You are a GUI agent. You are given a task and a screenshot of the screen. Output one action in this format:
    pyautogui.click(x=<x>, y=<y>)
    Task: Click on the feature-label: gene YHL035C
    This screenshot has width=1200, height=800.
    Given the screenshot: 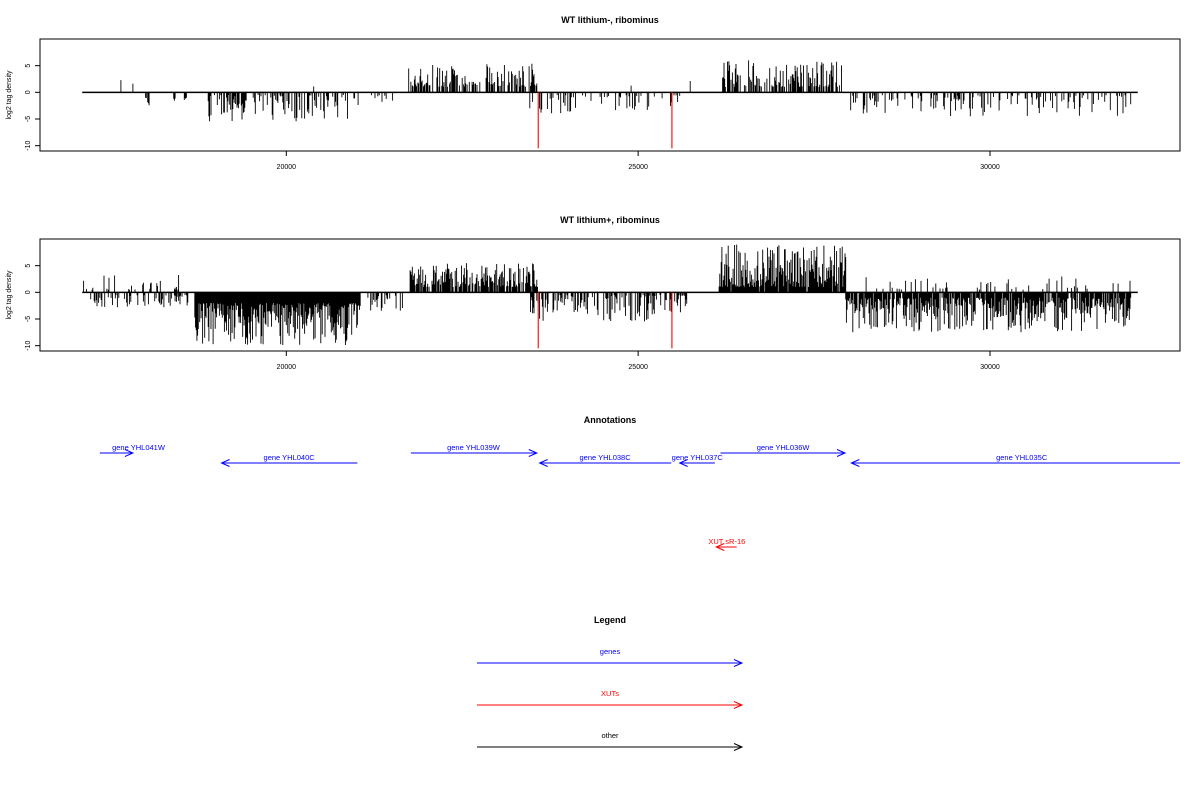 What is the action you would take?
    pyautogui.click(x=1022, y=457)
    